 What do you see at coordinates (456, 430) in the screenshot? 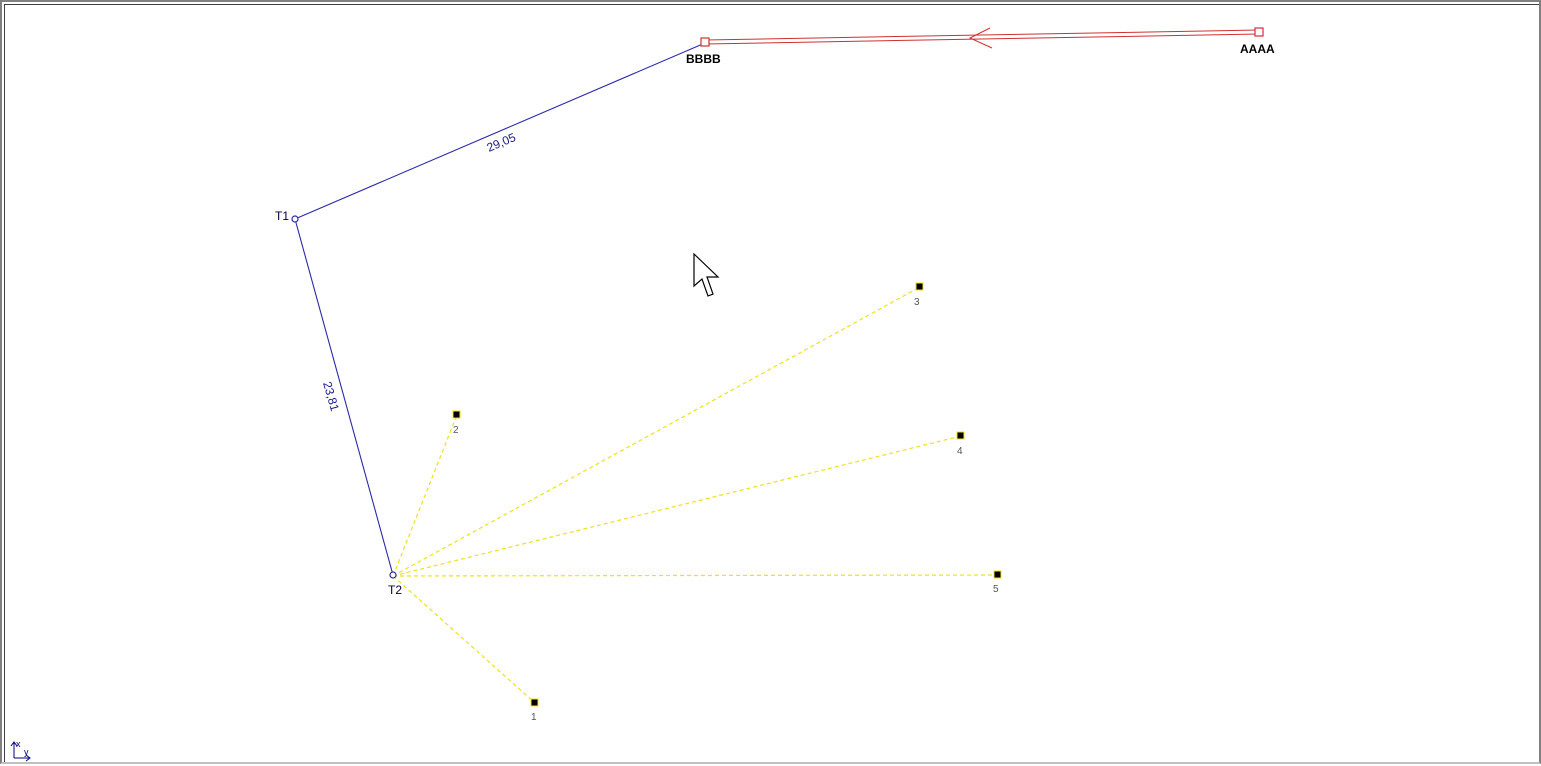
I see `detail-point-label-2: 2` at bounding box center [456, 430].